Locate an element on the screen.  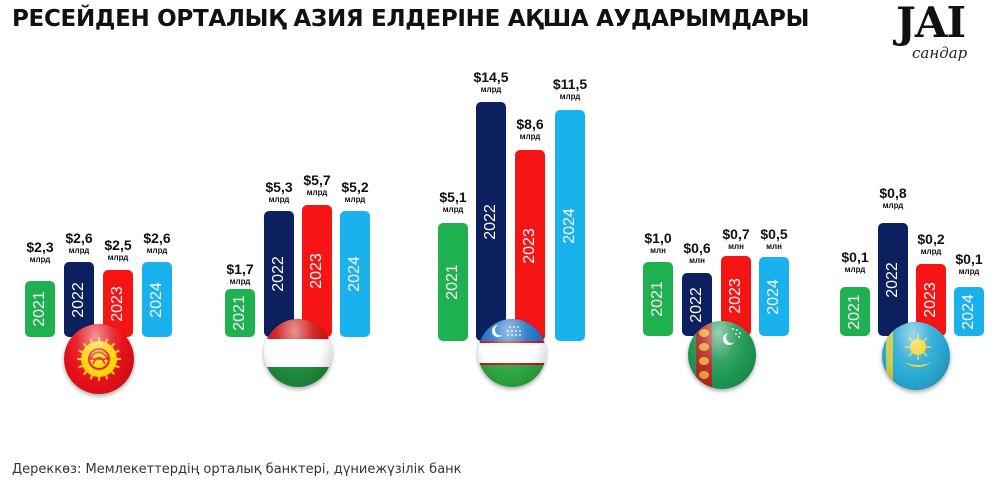
value-label: $2,3 млрд is located at coordinates (40, 252).